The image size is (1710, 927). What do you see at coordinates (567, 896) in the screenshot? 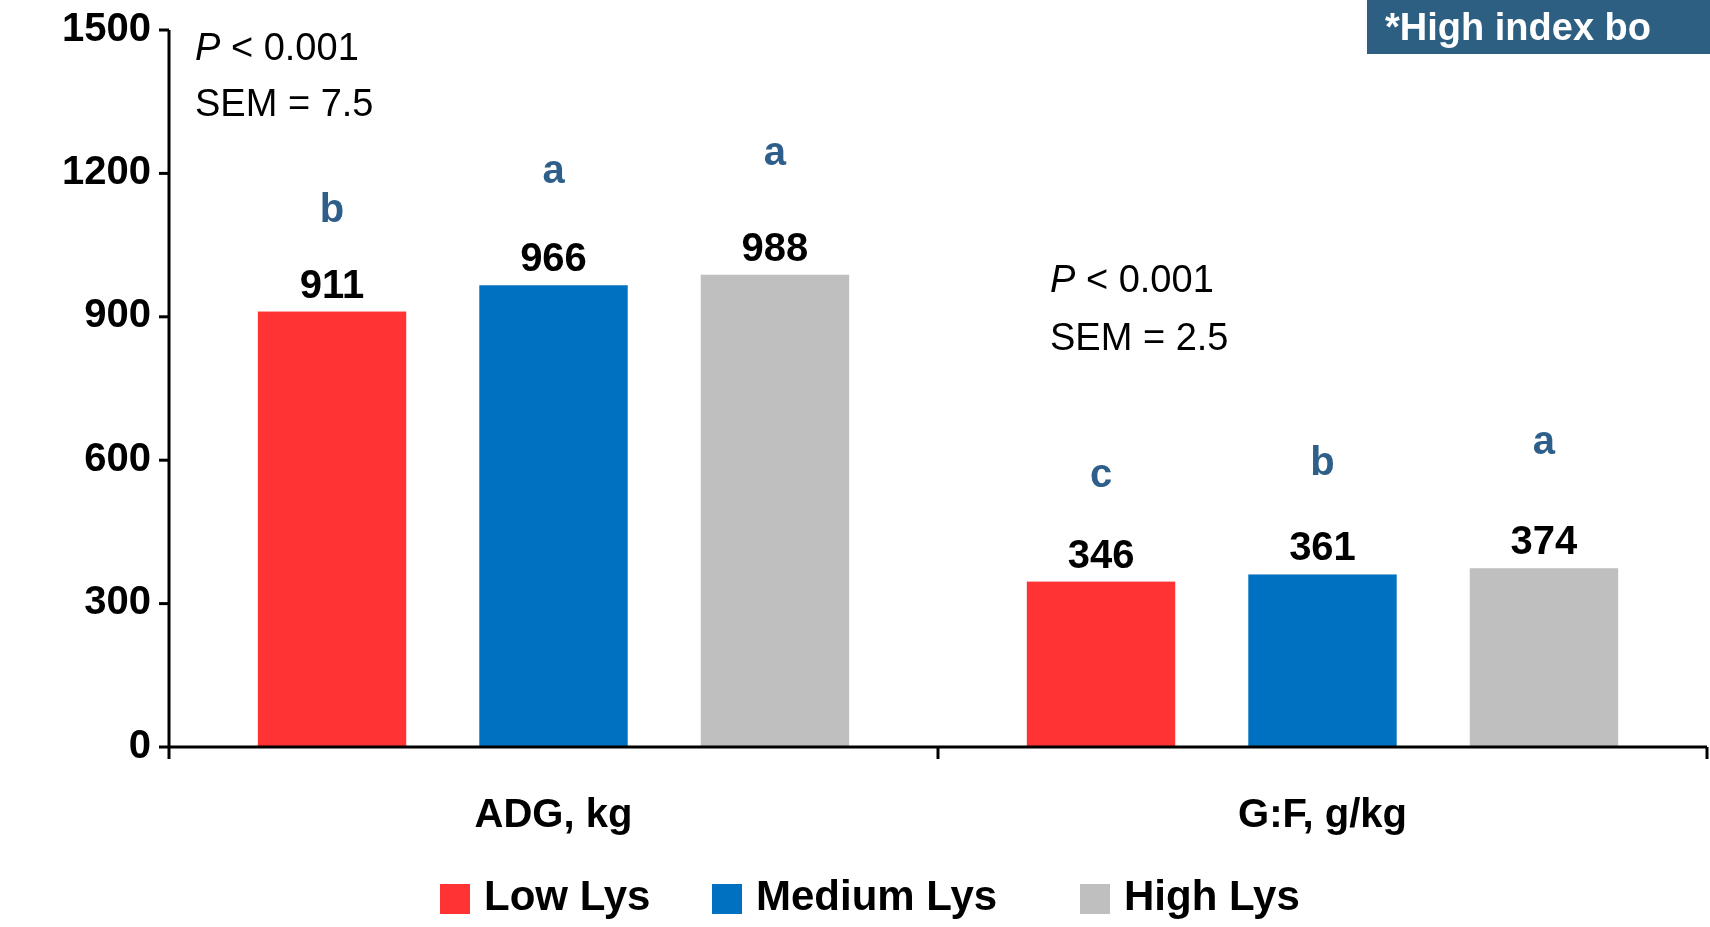
I see `legend-label: Low Lys` at bounding box center [567, 896].